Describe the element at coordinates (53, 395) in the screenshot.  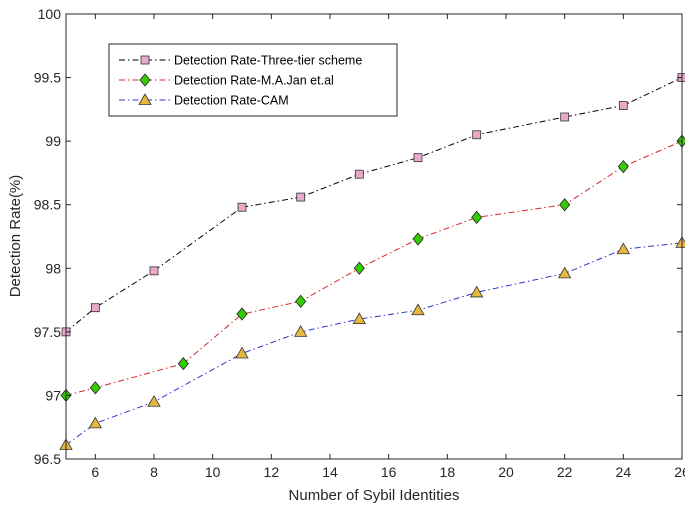
I see `y-tick-label: 97` at that location.